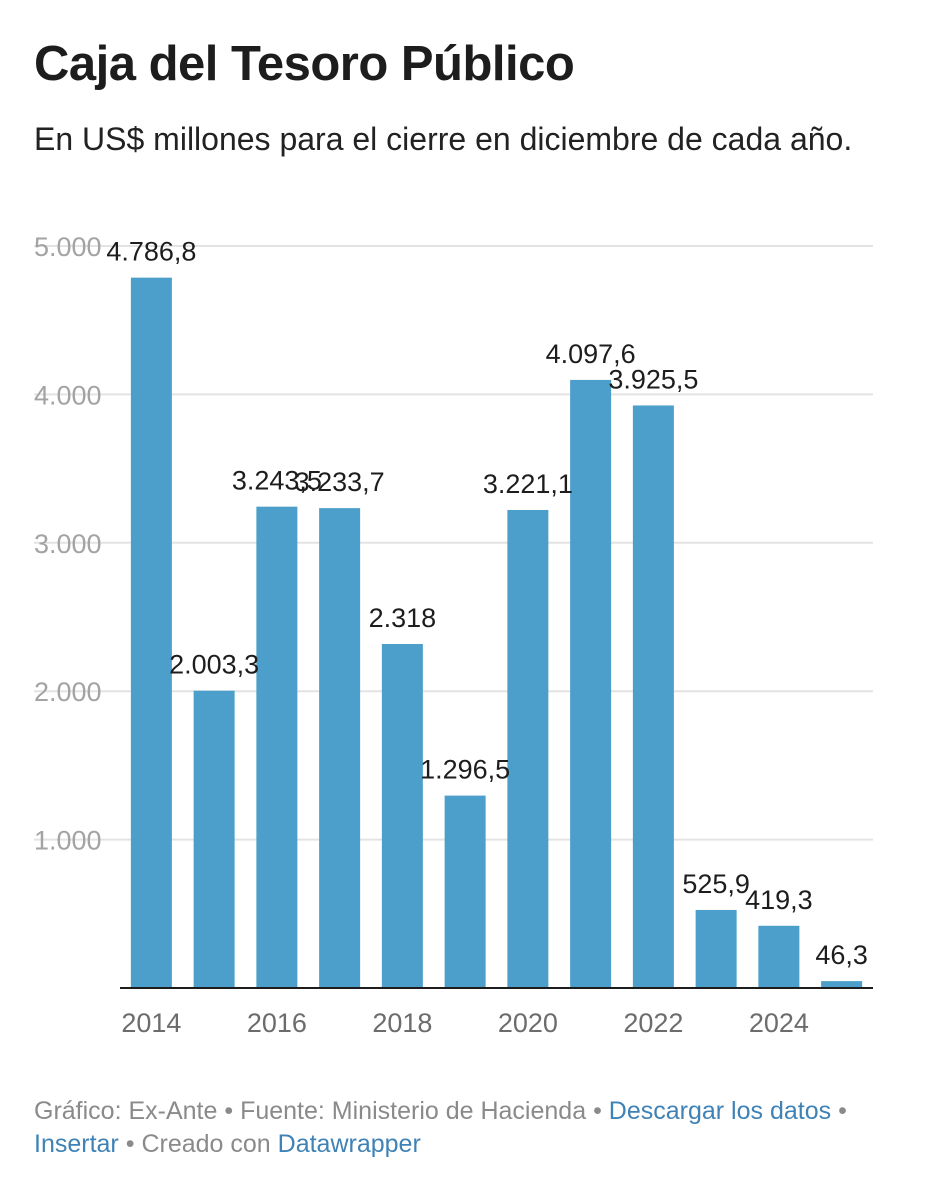  I want to click on y-tick-label: 1.000, so click(68, 841).